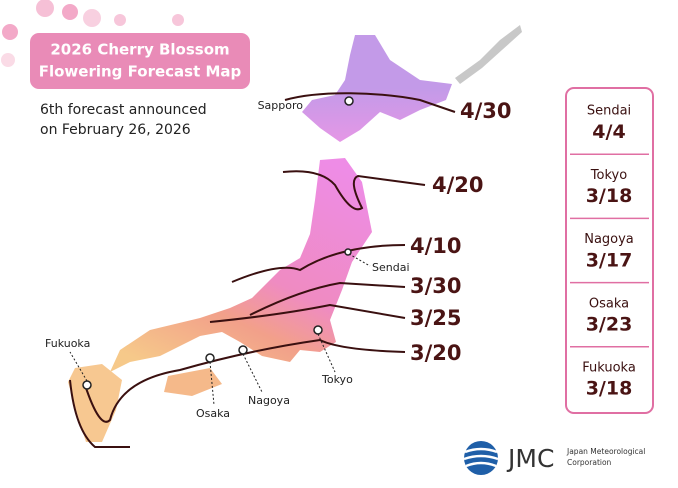  What do you see at coordinates (609, 303) in the screenshot?
I see `panel-city: Osaka` at bounding box center [609, 303].